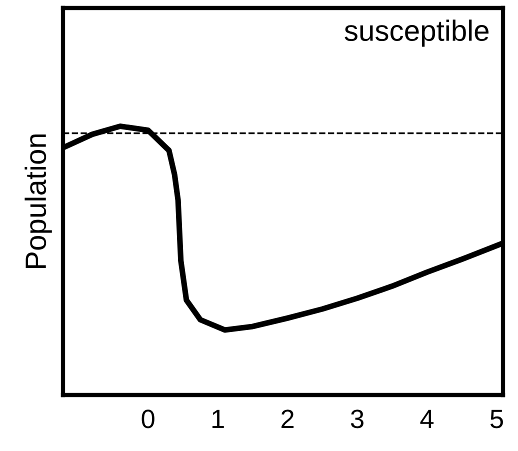 This screenshot has height=451, width=518. Describe the element at coordinates (416, 33) in the screenshot. I see `text: susceptible` at that location.